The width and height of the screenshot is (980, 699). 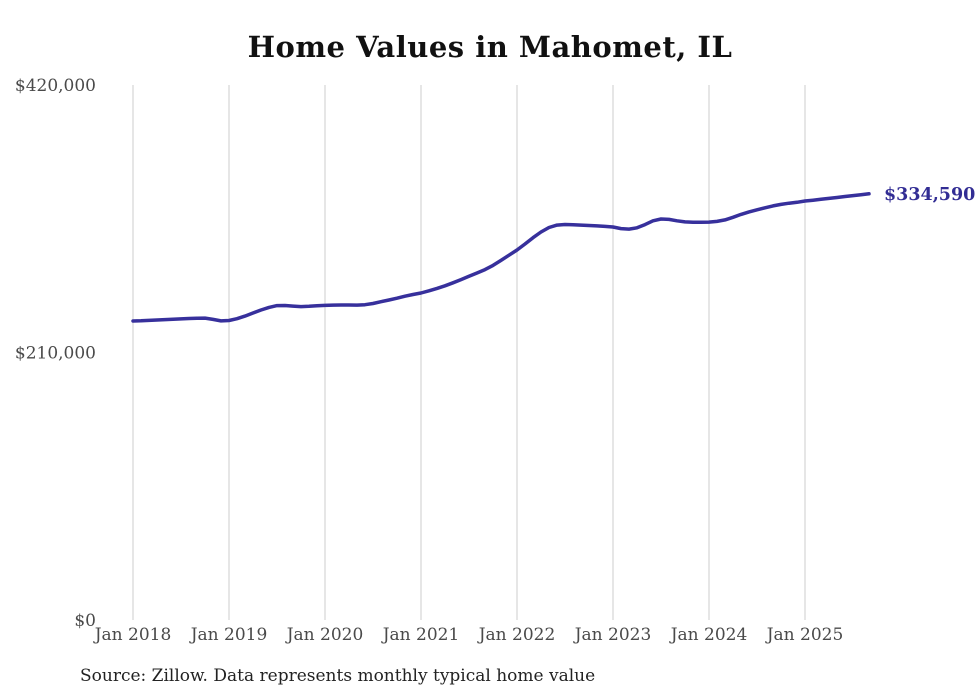 What do you see at coordinates (420, 635) in the screenshot?
I see `x-axis-tick-label: Jan 2021` at bounding box center [420, 635].